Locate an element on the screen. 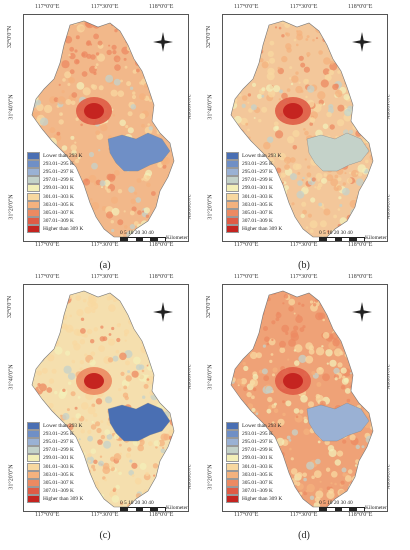 The width and height of the screenshot is (410, 550). panel-caption: (d) is located at coordinates (304, 535).